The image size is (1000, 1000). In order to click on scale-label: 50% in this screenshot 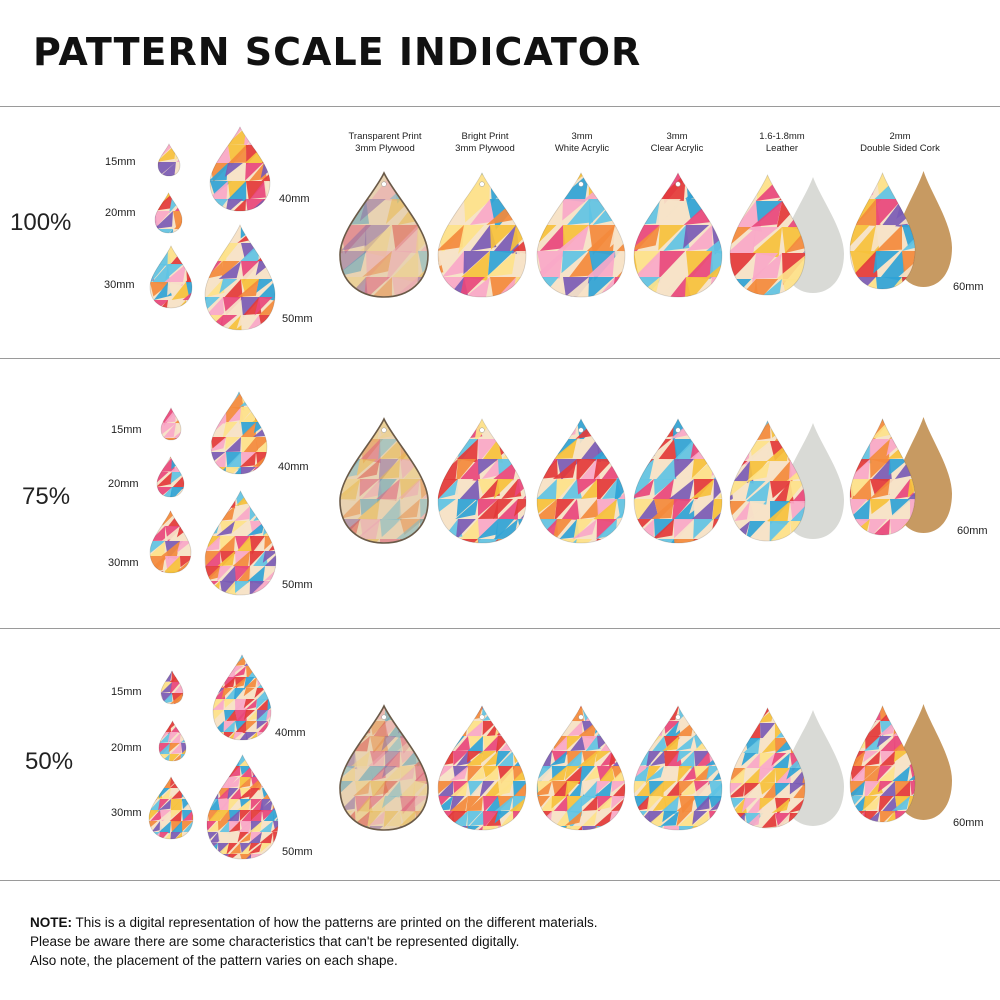, I will do `click(49, 761)`.